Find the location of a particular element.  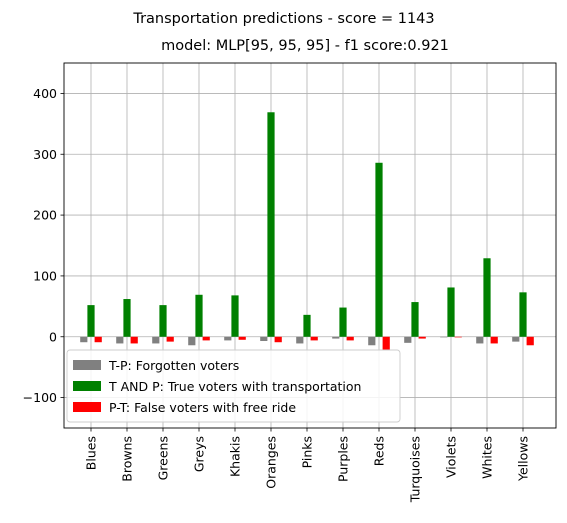

bar-free-ride-whites is located at coordinates (494, 340).